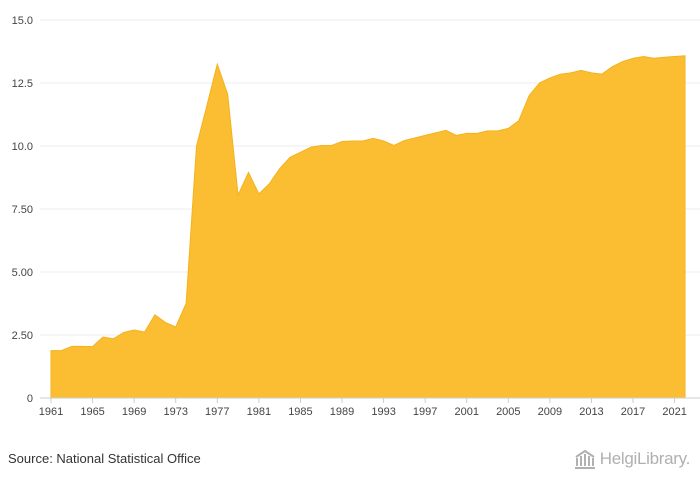 This screenshot has width=700, height=483. I want to click on x-tick-label: 2021, so click(674, 412).